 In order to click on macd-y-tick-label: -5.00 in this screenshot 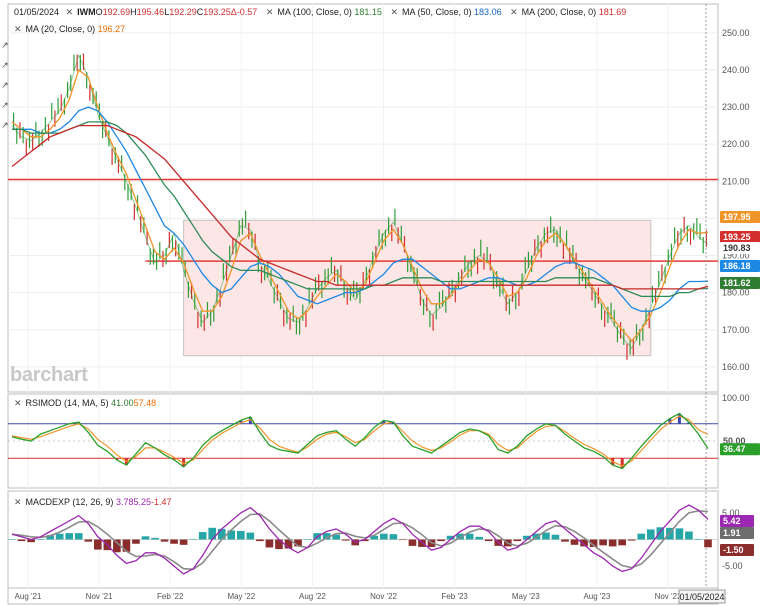, I will do `click(732, 566)`.